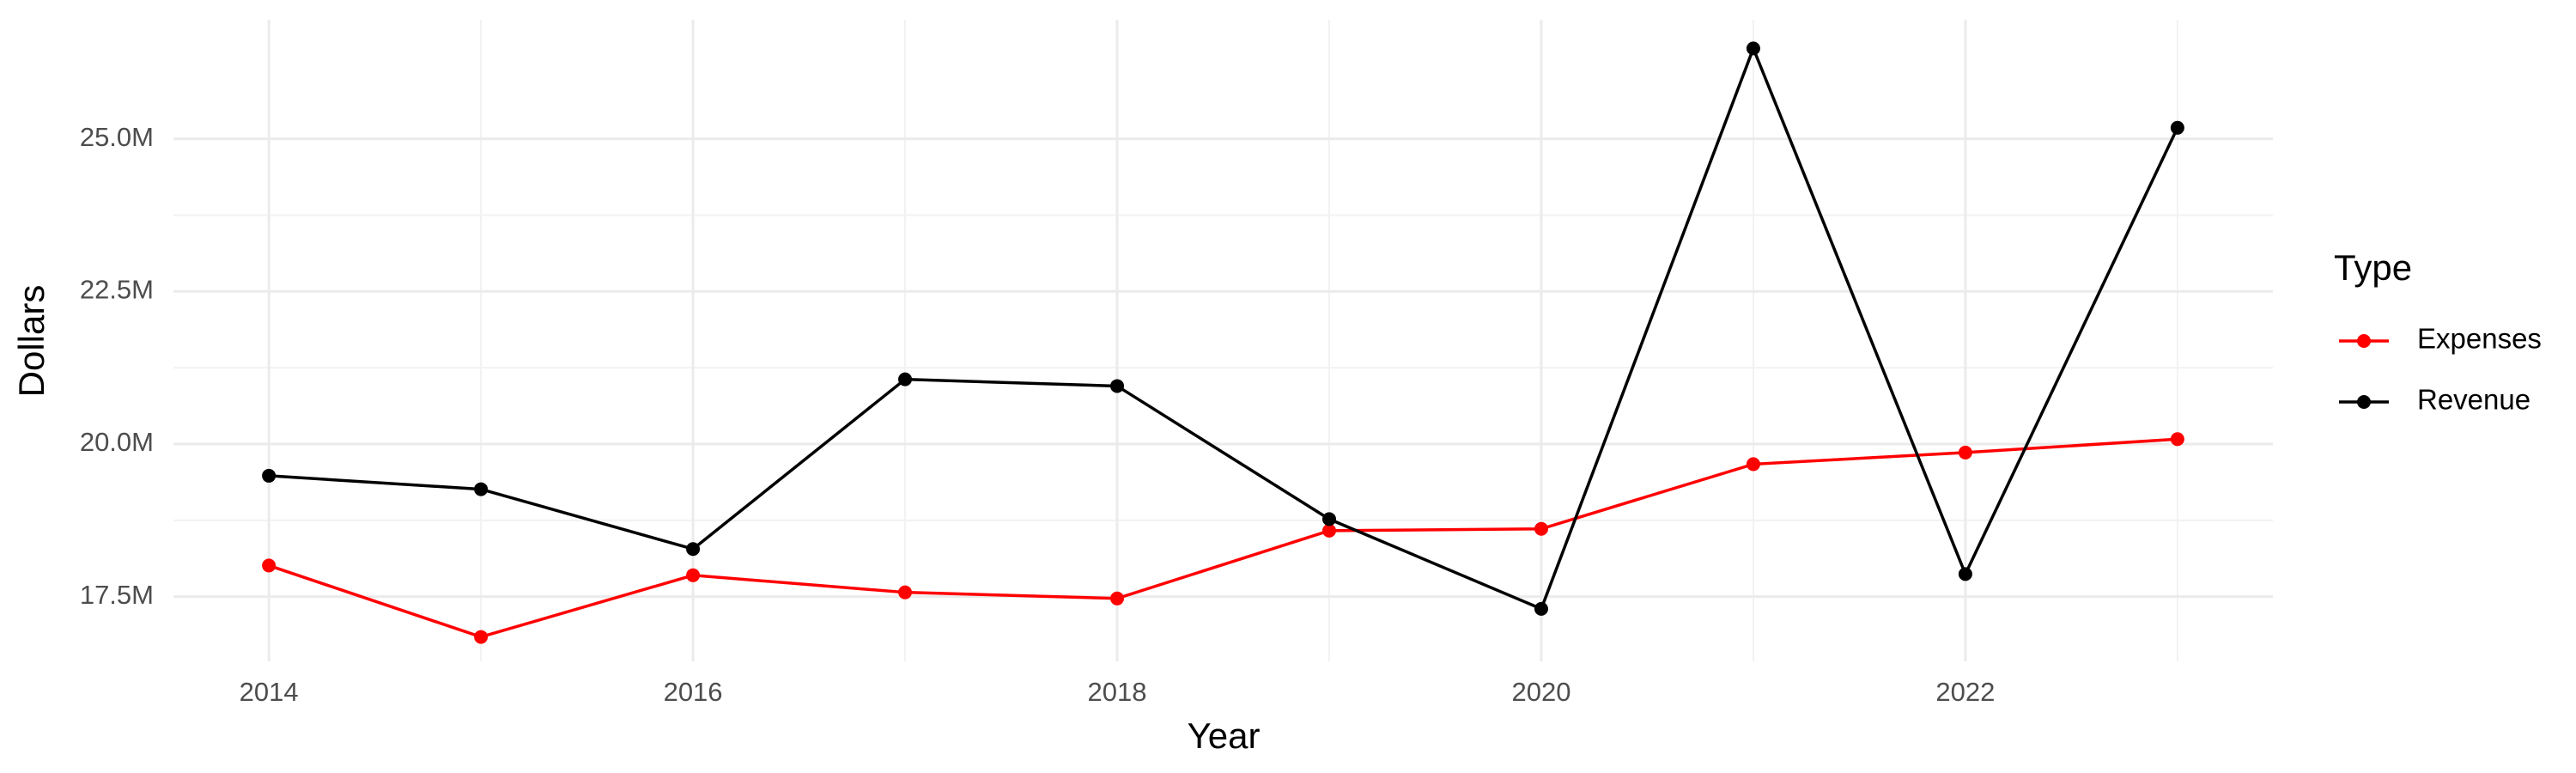 This screenshot has height=773, width=2576. Describe the element at coordinates (1541, 692) in the screenshot. I see `x-tick-label: 2020` at that location.